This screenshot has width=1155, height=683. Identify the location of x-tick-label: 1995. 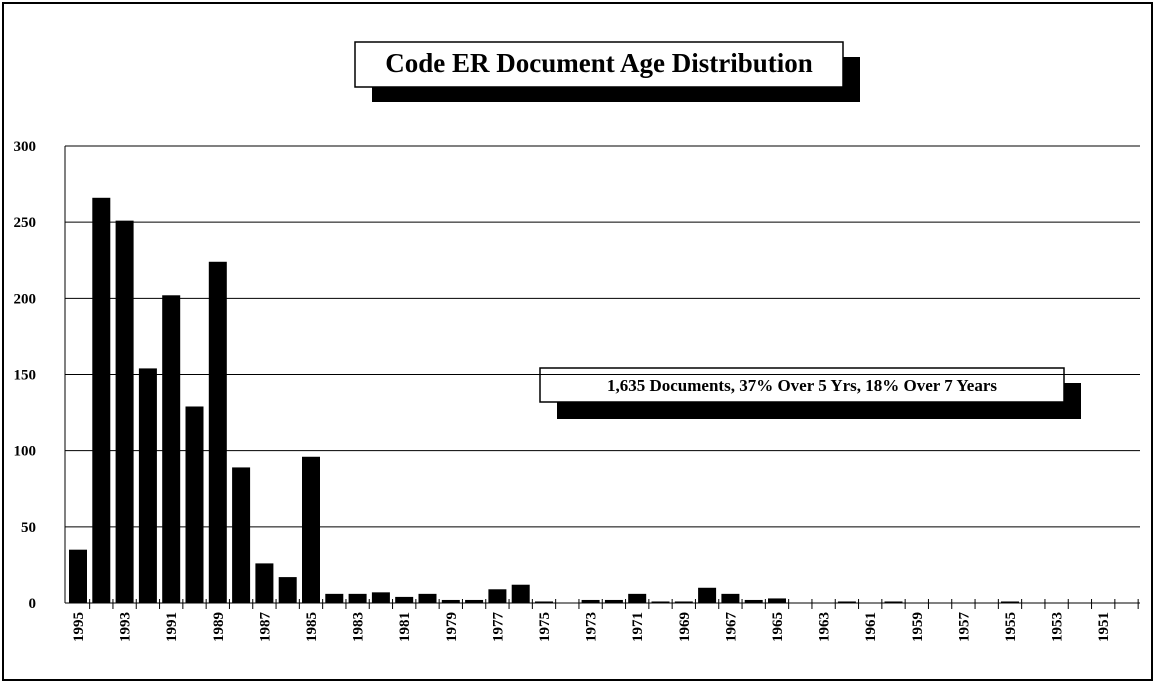
(79, 627).